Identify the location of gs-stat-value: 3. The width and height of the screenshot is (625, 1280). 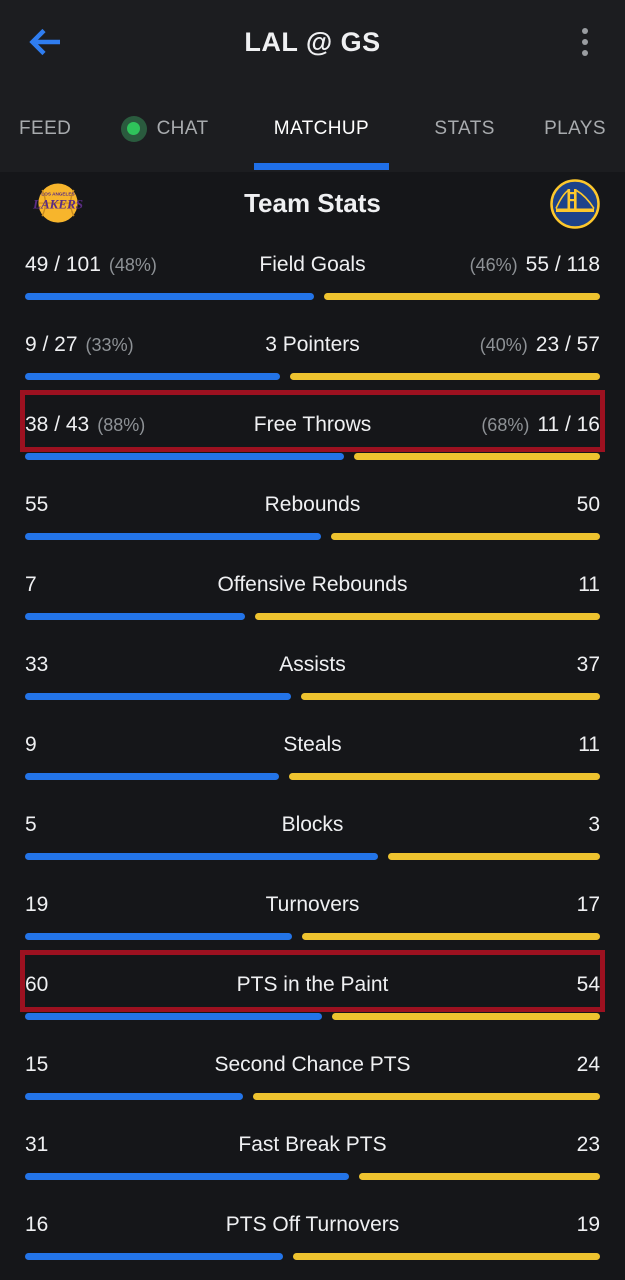
(594, 824).